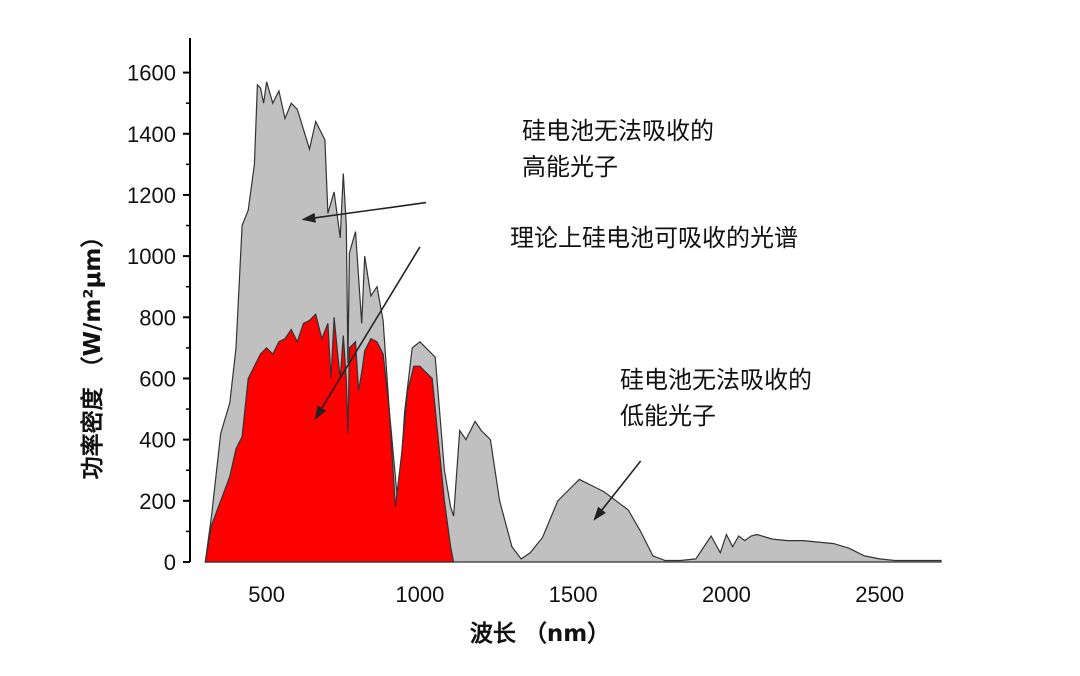  I want to click on annotation-text-3: 低能光子, so click(668, 416).